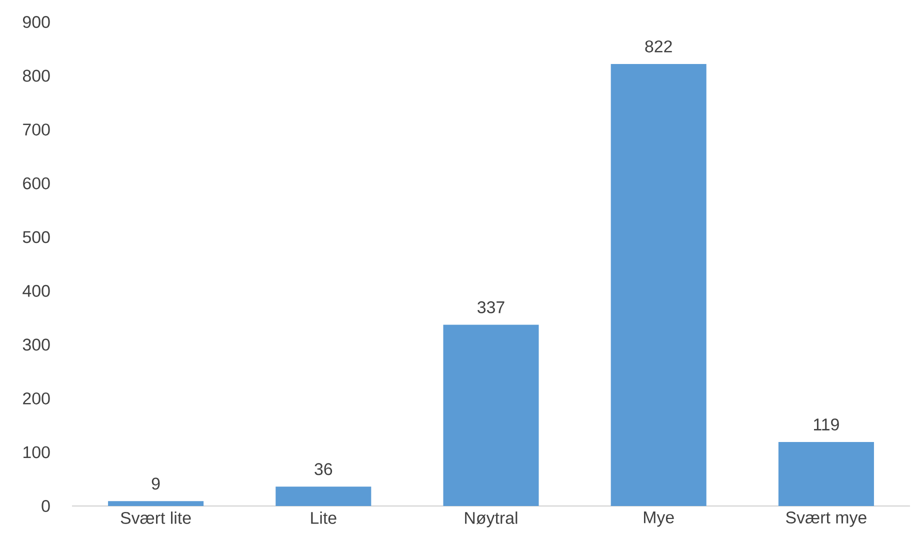 The image size is (912, 547). Describe the element at coordinates (36, 290) in the screenshot. I see `y-tick-label: 400` at that location.